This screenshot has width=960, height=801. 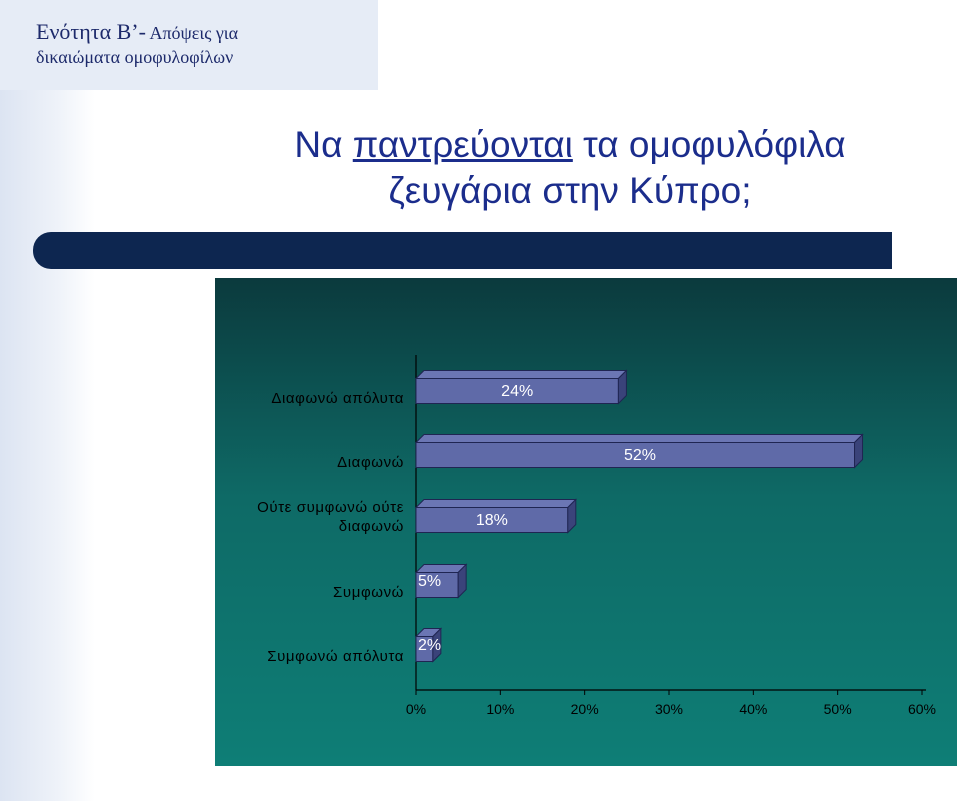 I want to click on x-tick-label: 0%, so click(x=416, y=709).